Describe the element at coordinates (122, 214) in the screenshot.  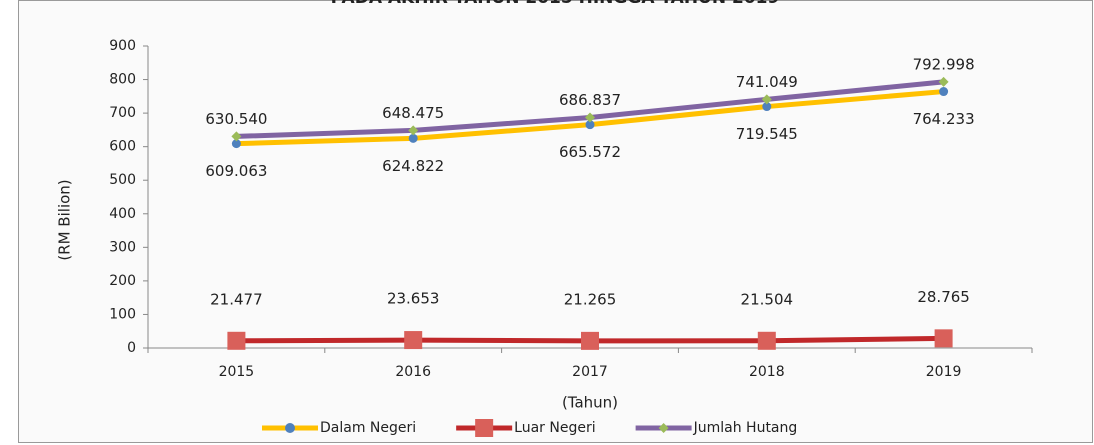
I see `y-tick-label: 400` at that location.